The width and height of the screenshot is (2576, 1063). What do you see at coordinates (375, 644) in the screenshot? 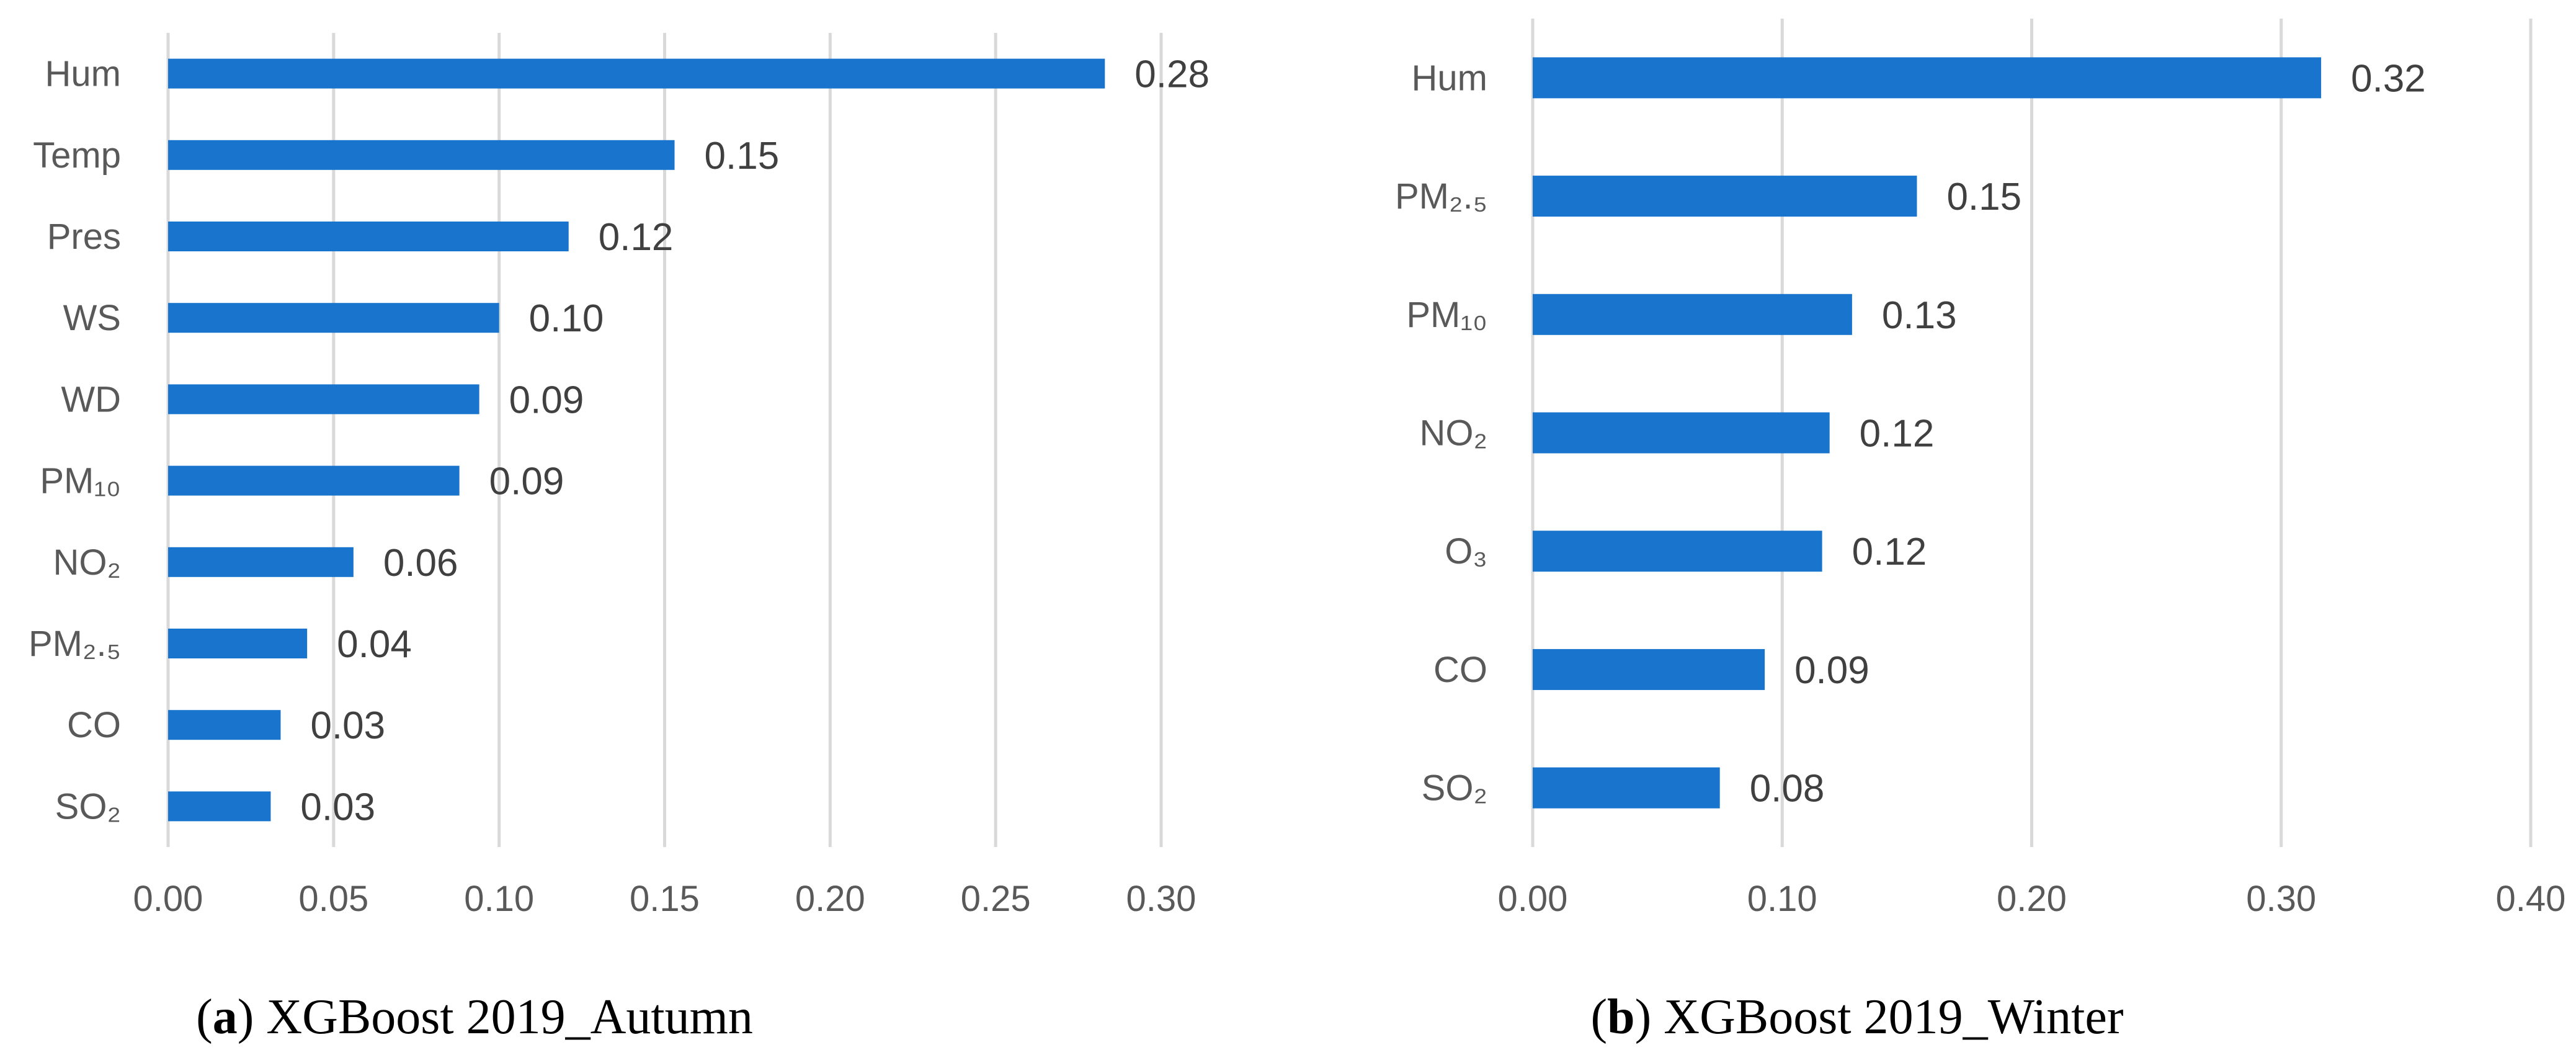
I see `value-label: 0.04` at bounding box center [375, 644].